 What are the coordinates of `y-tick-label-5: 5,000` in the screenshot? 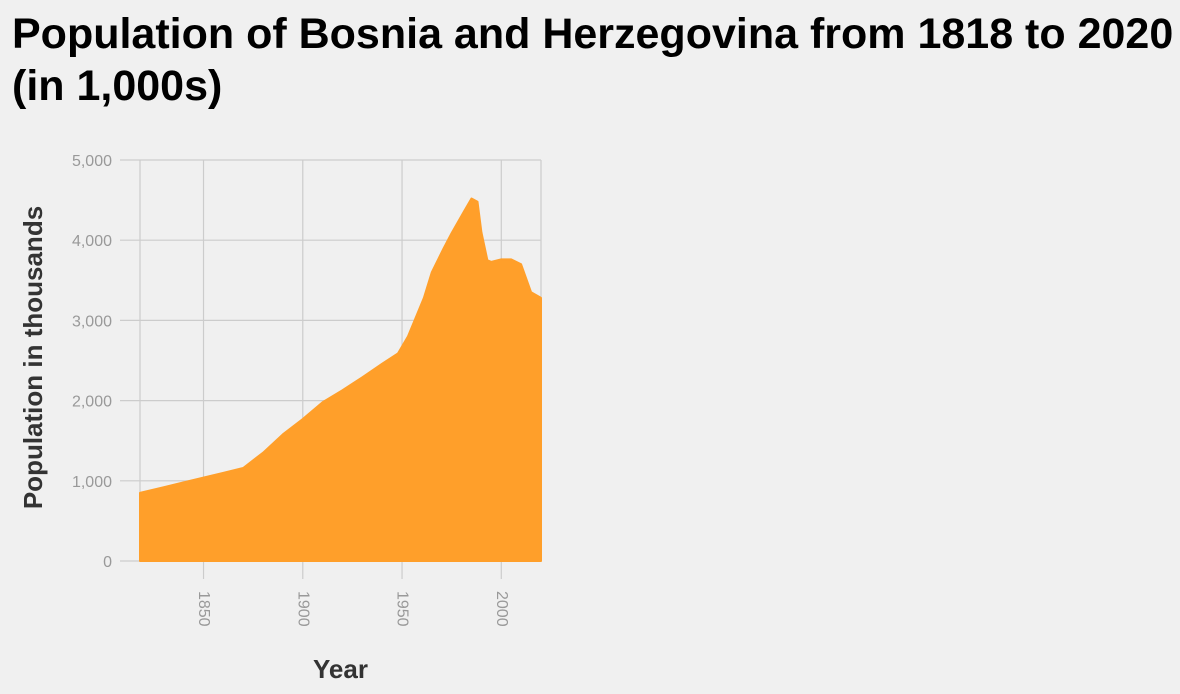 It's located at (92, 161).